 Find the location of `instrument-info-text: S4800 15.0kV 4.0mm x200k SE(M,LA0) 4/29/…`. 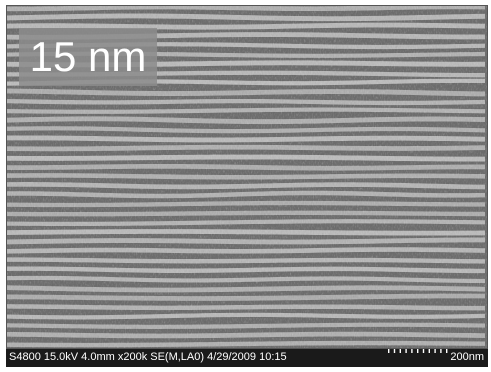

instrument-info-text: S4800 15.0kV 4.0mm x200k SE(M,LA0) 4/29/… is located at coordinates (148, 357).